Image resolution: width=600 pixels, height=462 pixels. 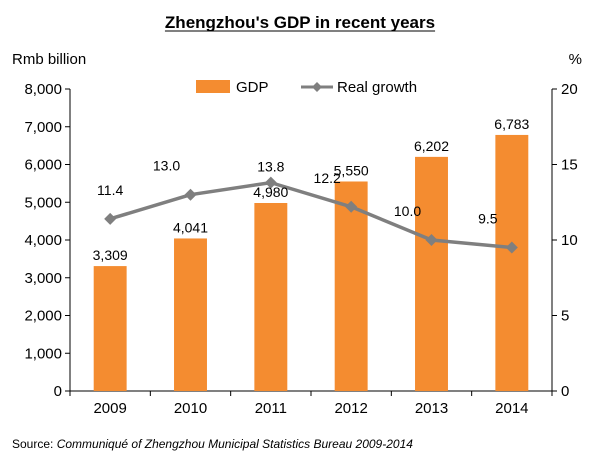 I want to click on right-tick-label: 5, so click(x=565, y=316).